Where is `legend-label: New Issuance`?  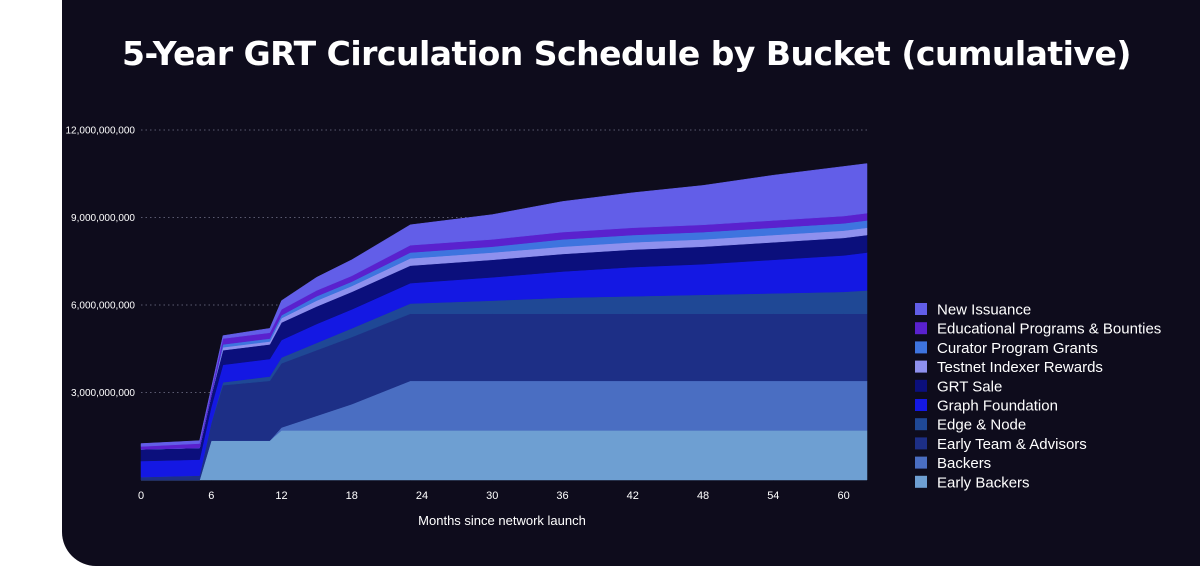 legend-label: New Issuance is located at coordinates (984, 310).